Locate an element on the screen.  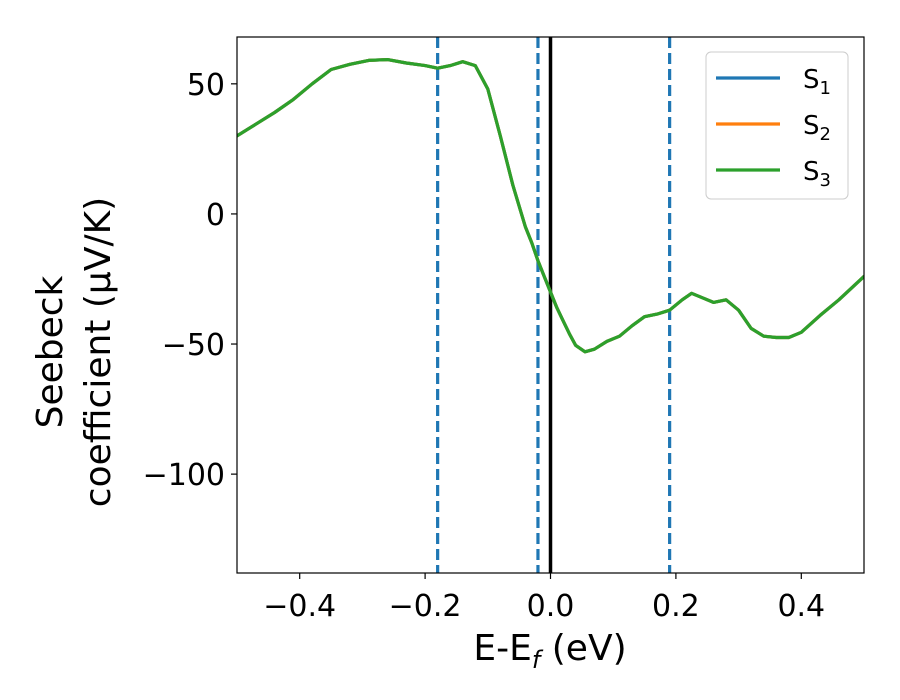
legend-label-s2: S2 is located at coordinates (817, 128).